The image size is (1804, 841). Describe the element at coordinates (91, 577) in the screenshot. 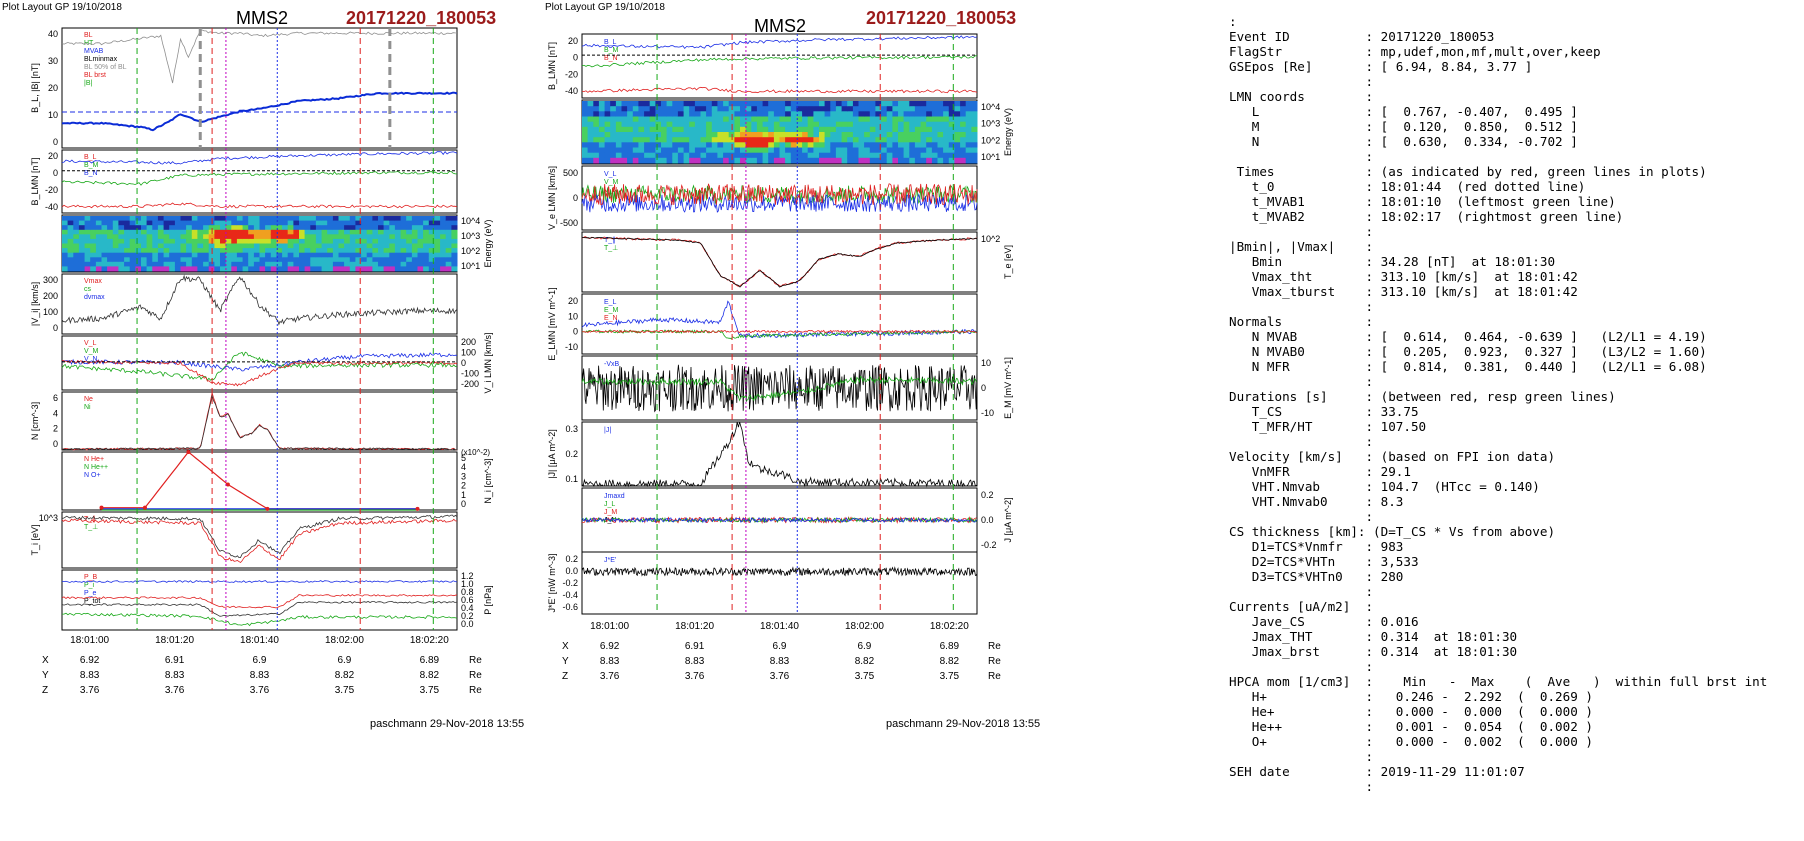

I see `legend-entry: P_B` at that location.